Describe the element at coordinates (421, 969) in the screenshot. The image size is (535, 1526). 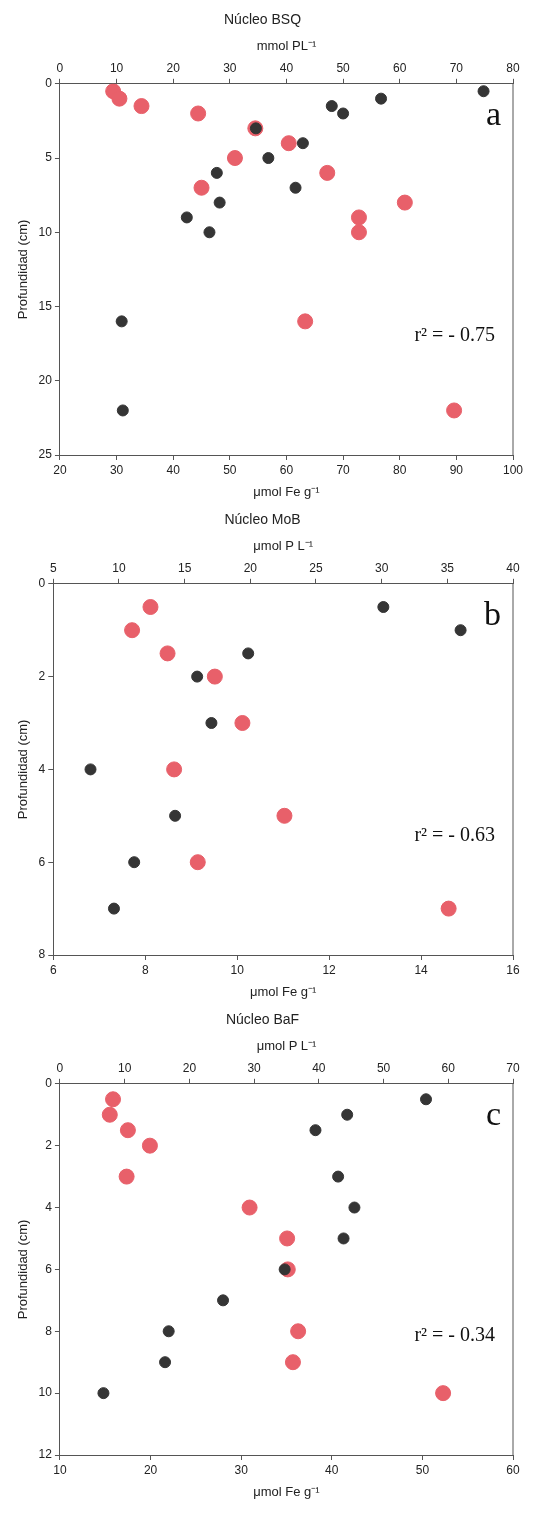
I see `x-tick-label: 14` at that location.